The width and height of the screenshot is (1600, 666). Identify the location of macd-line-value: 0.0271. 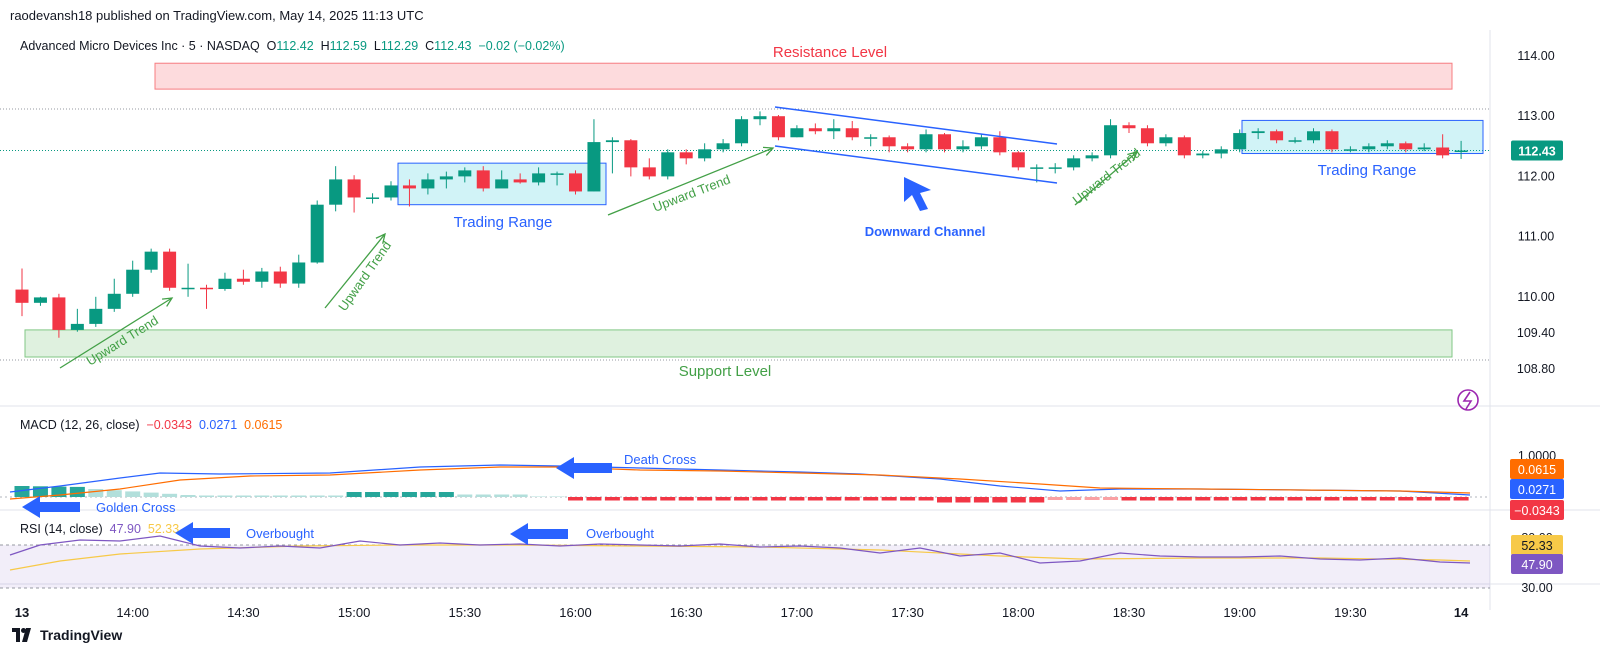
(218, 425).